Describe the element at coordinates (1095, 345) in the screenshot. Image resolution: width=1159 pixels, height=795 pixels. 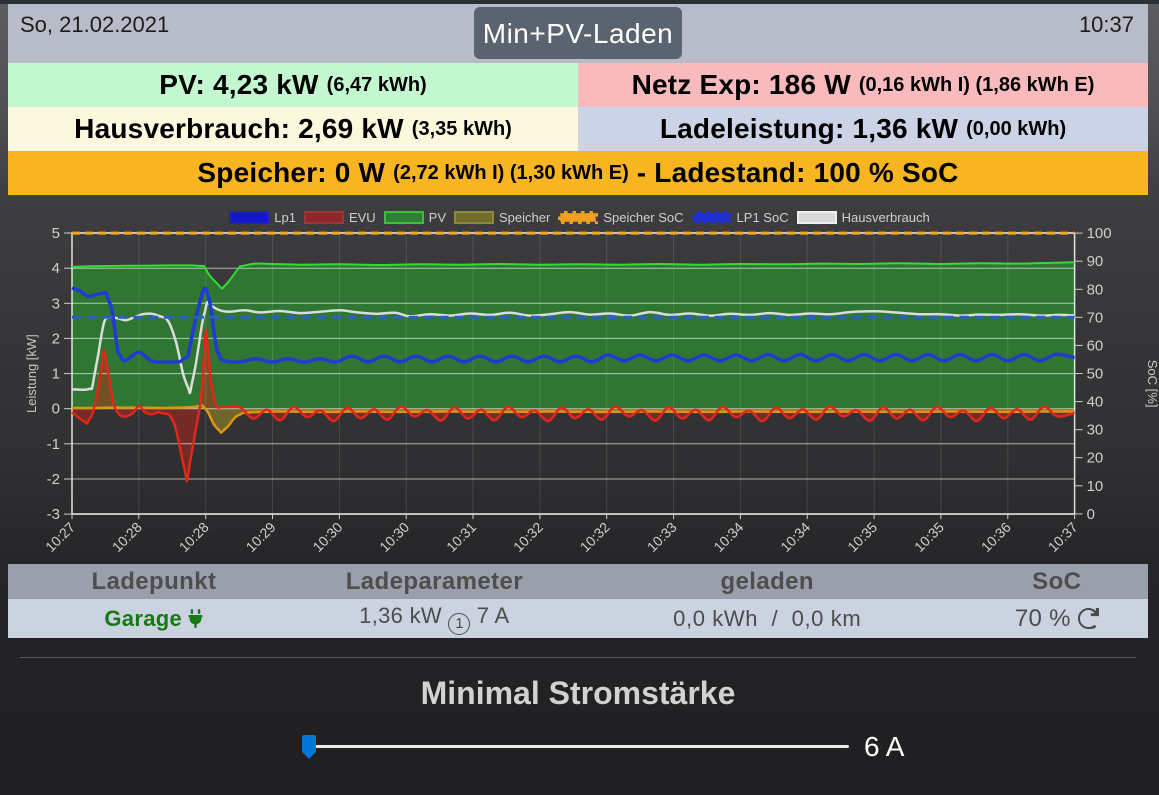
I see `svg-text: 60` at that location.